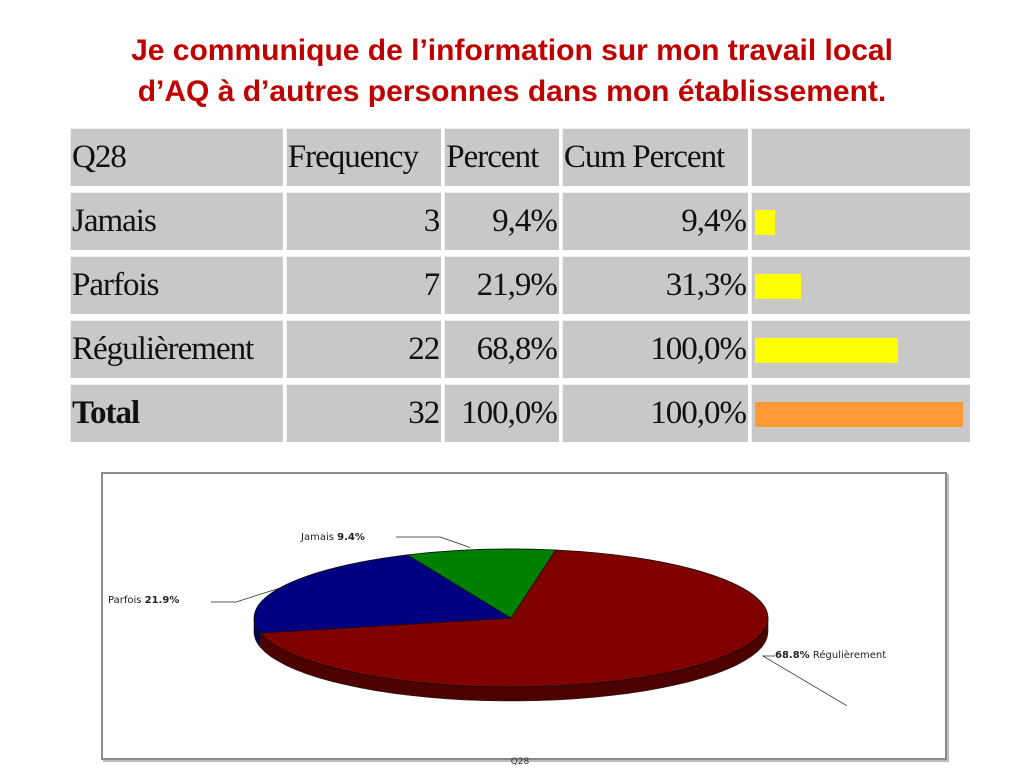 This screenshot has width=1024, height=768. I want to click on bar-regulierement, so click(827, 350).